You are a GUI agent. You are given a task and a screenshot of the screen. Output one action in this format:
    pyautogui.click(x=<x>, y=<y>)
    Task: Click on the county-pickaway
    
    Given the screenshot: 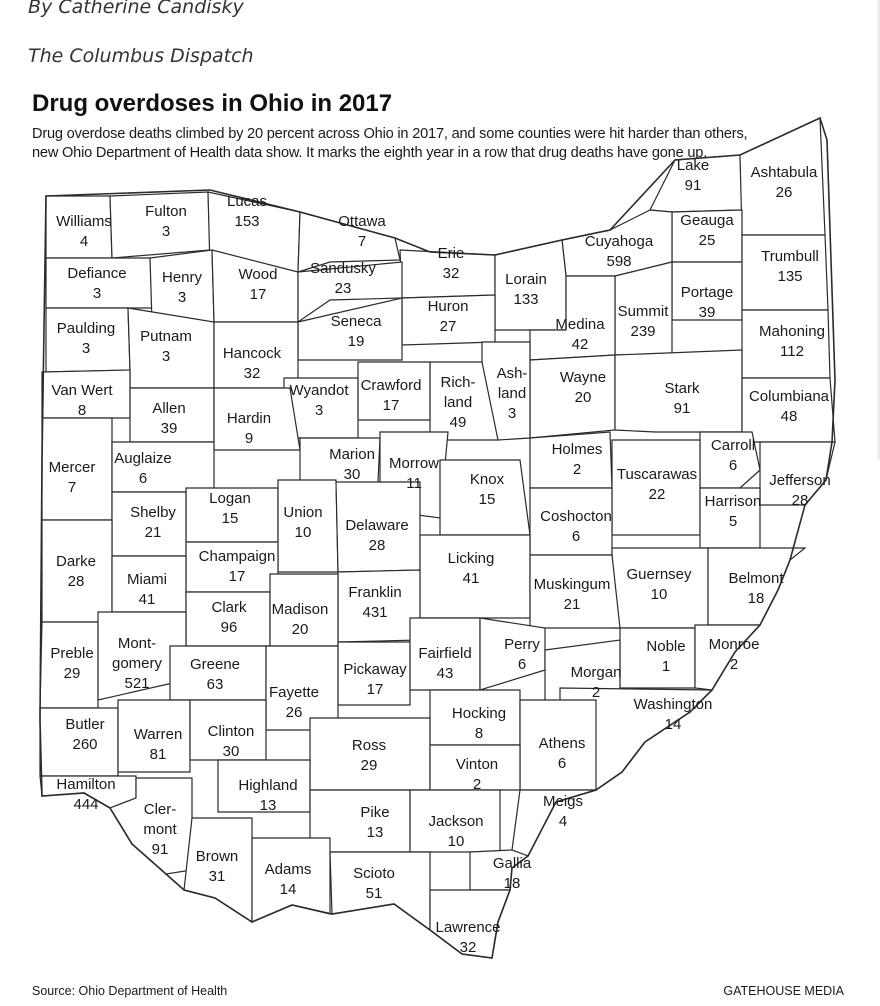 What is the action you would take?
    pyautogui.click(x=374, y=673)
    